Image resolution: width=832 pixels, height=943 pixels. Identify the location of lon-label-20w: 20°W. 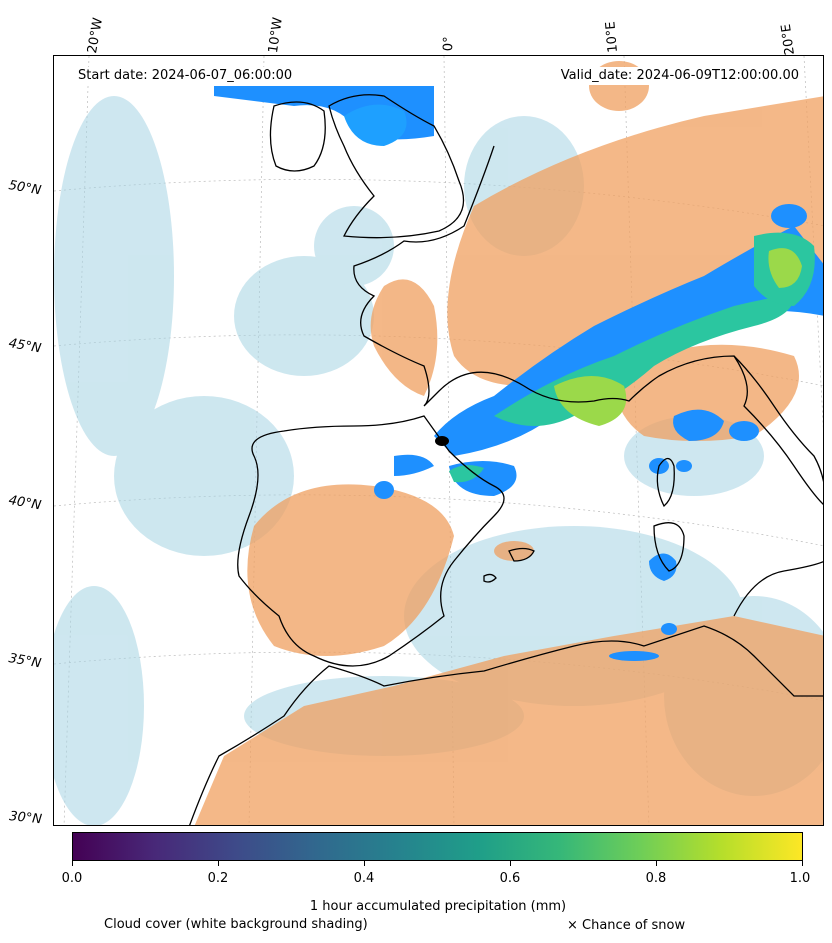
(96, 35).